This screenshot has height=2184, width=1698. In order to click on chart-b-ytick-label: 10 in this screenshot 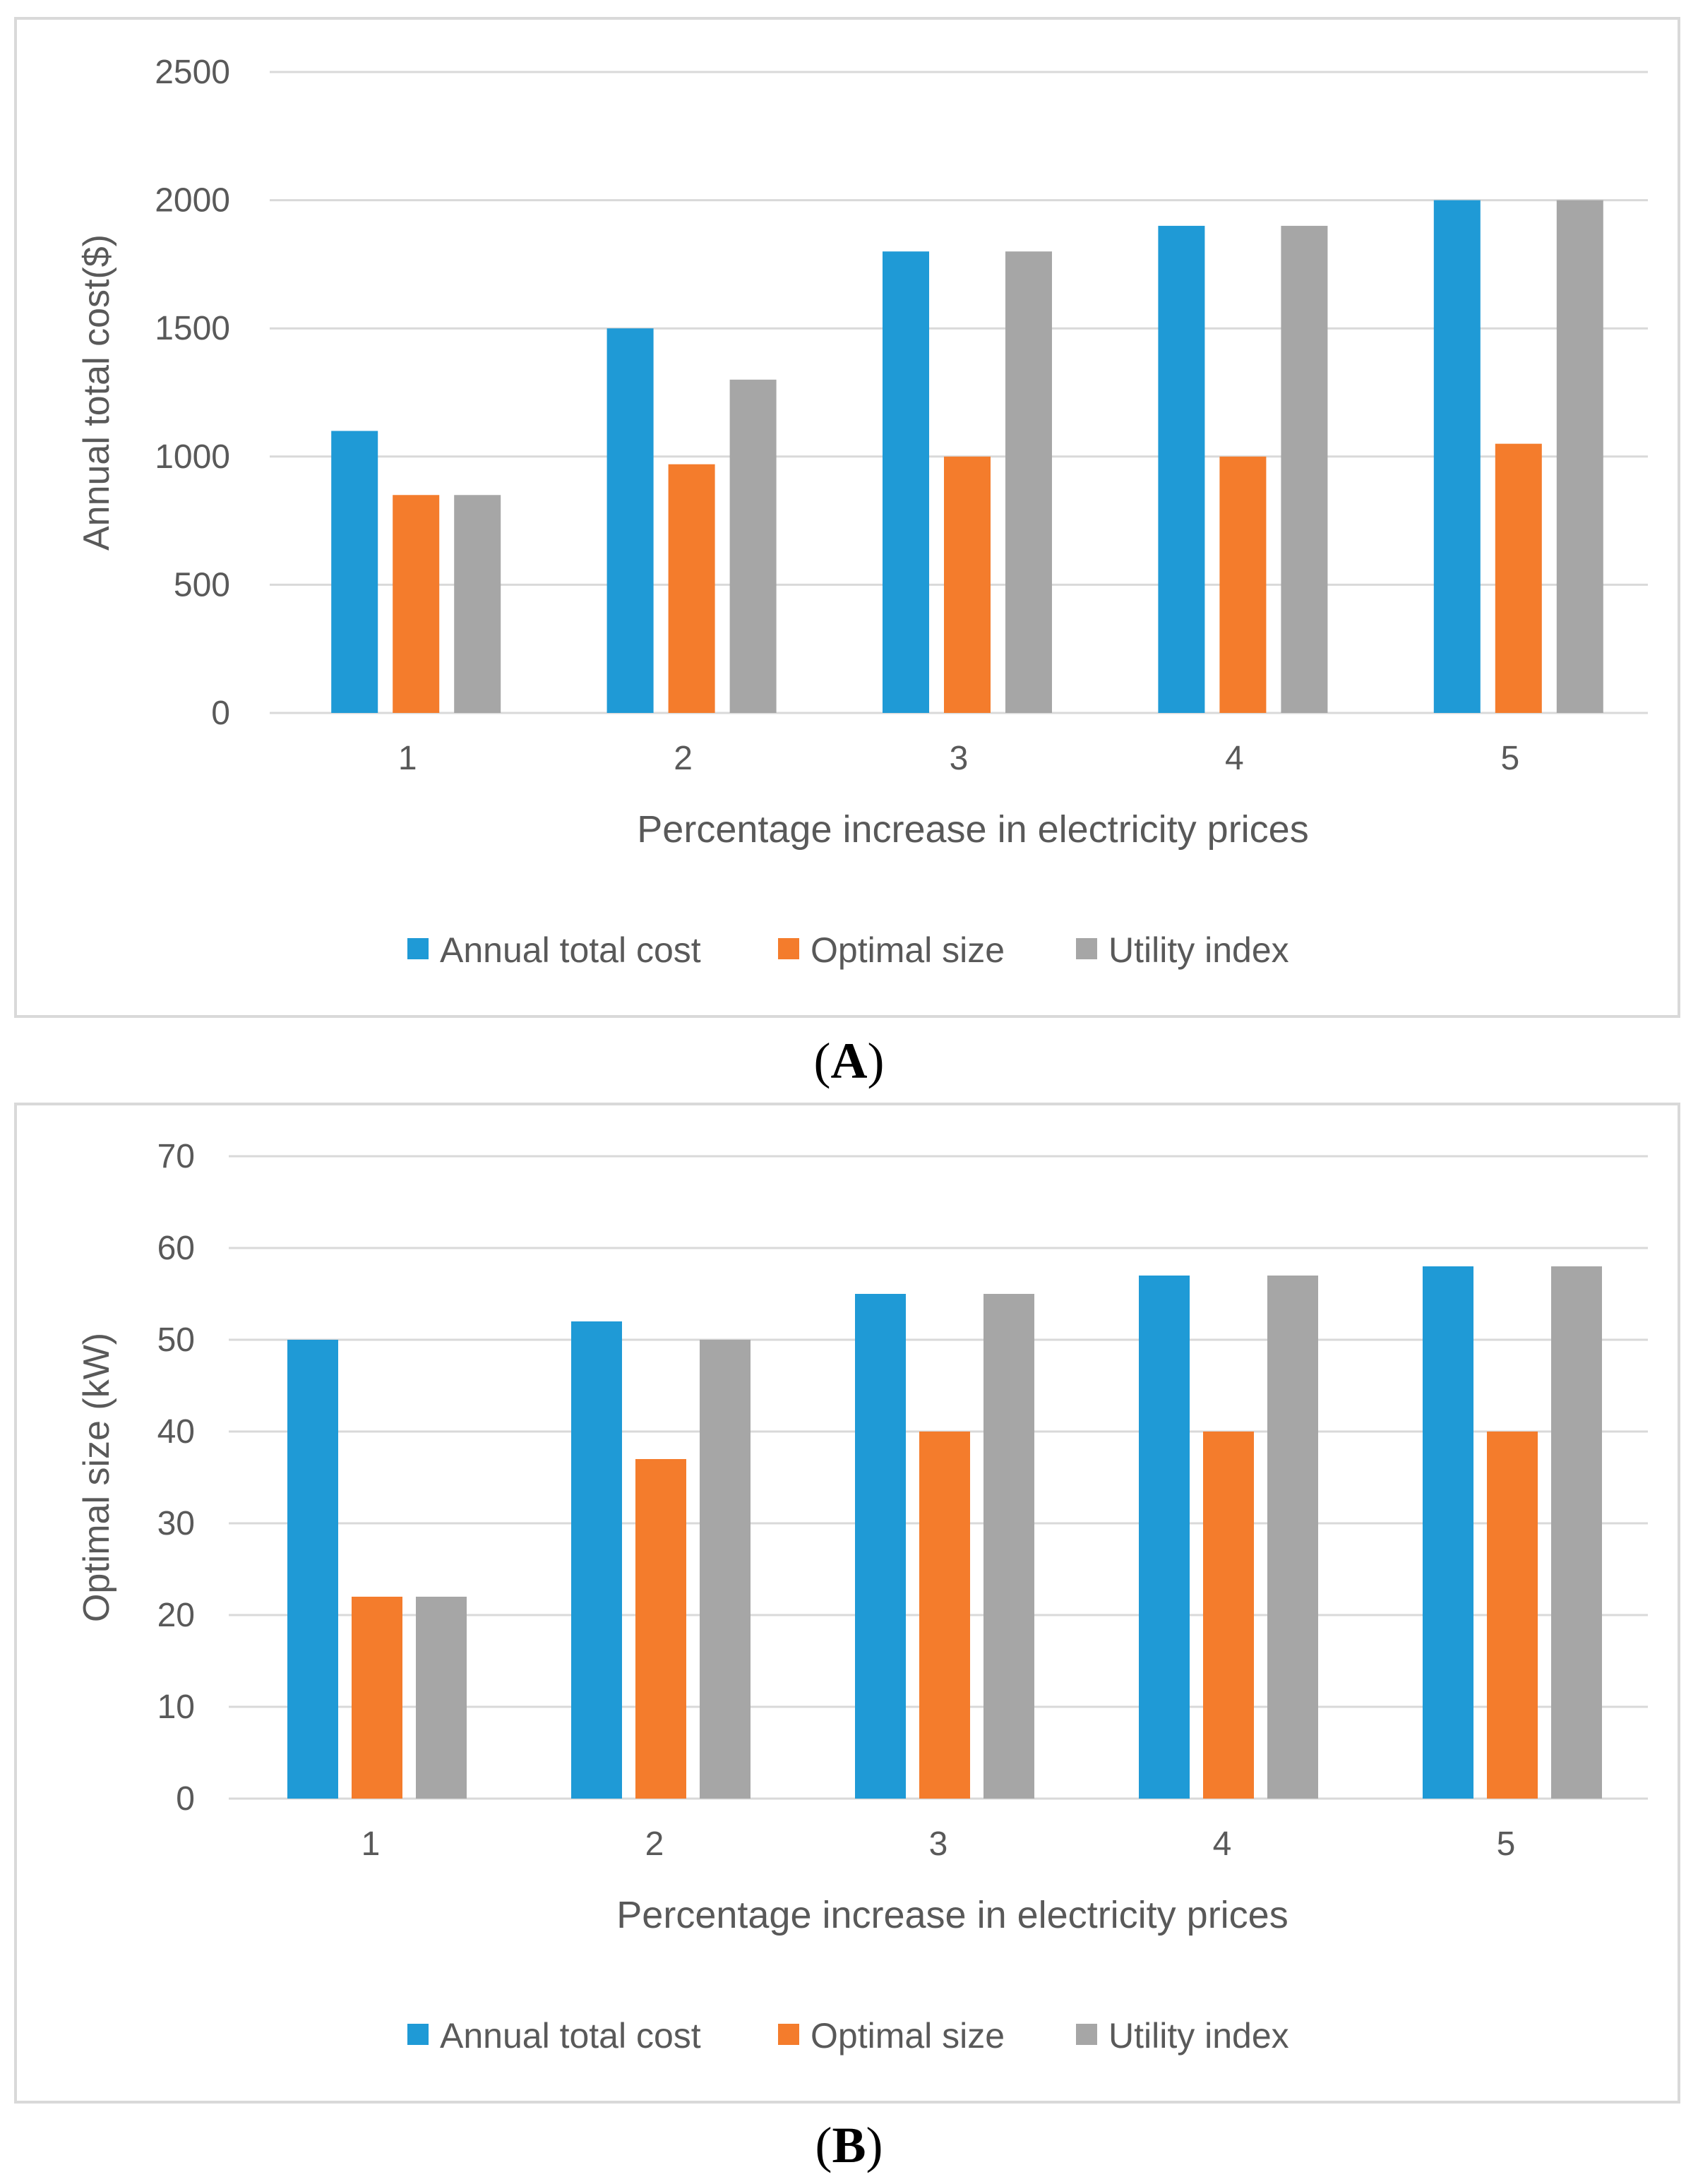, I will do `click(176, 1707)`.